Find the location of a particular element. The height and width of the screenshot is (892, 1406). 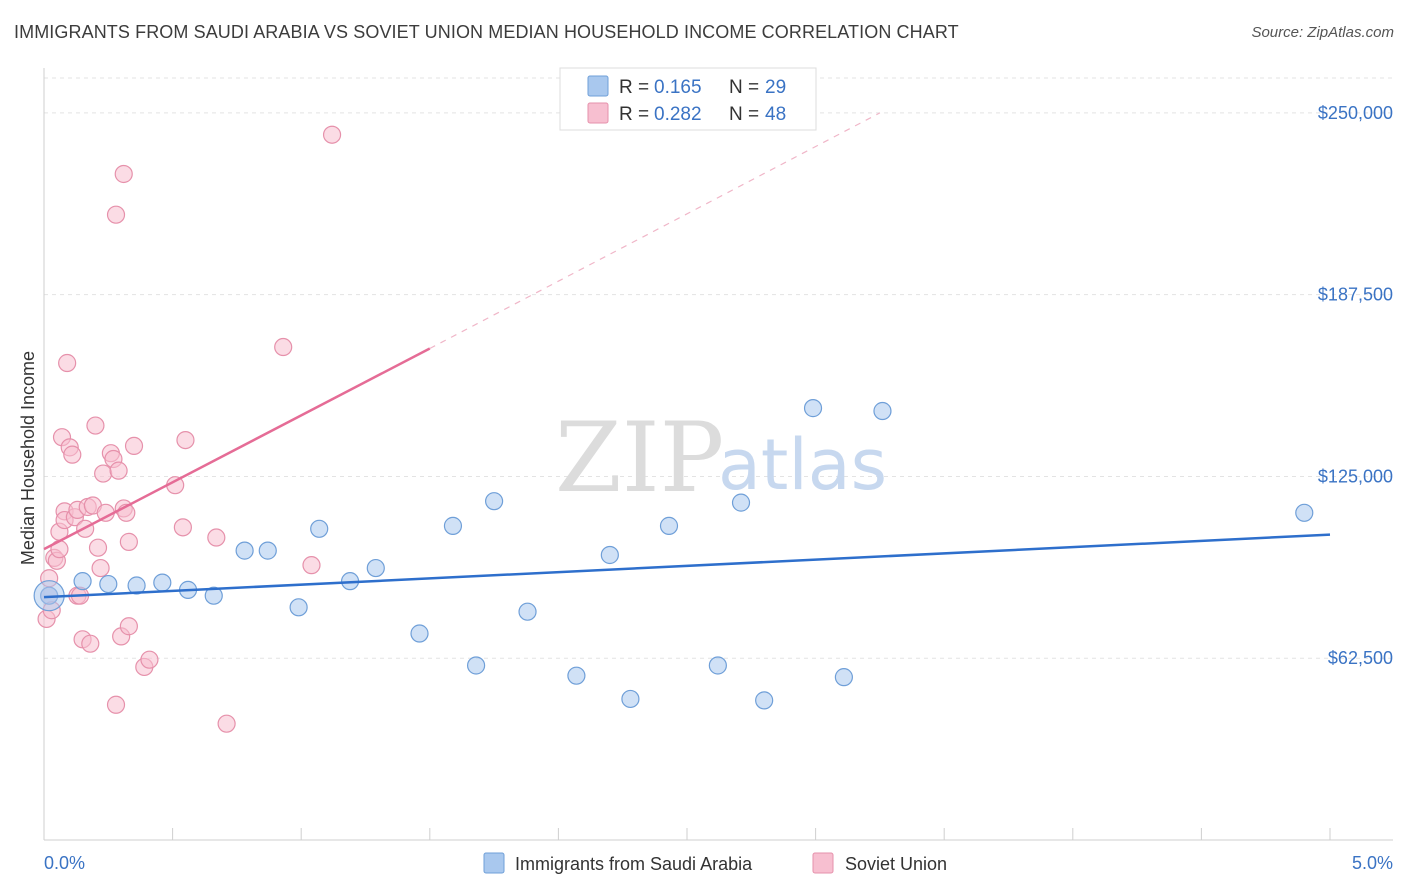

watermark: ZIP atlas is located at coordinates (721, 458).